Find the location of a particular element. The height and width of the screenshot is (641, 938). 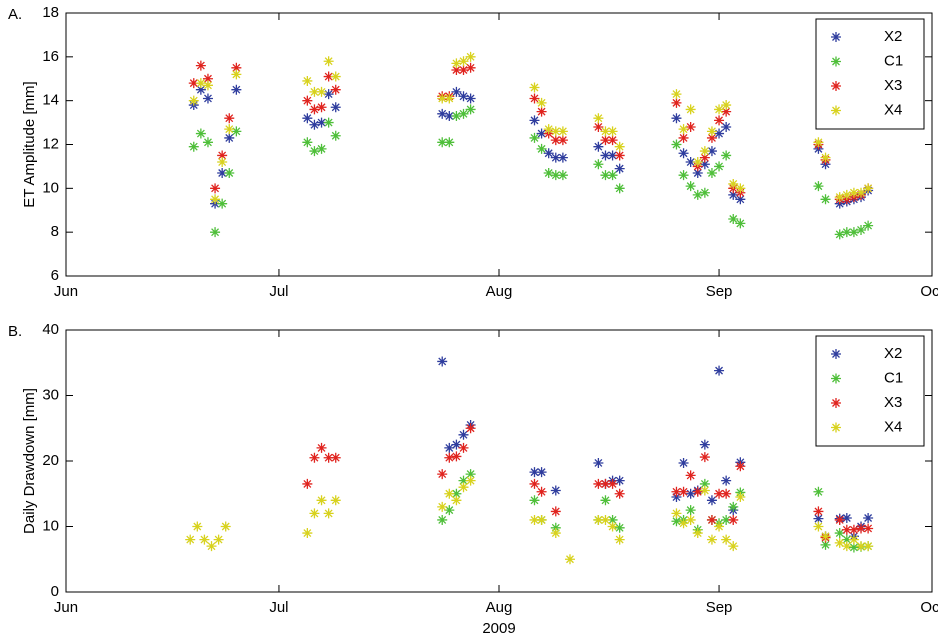

y-axis-label: Daily Drawdown [mm] is located at coordinates (29, 461).